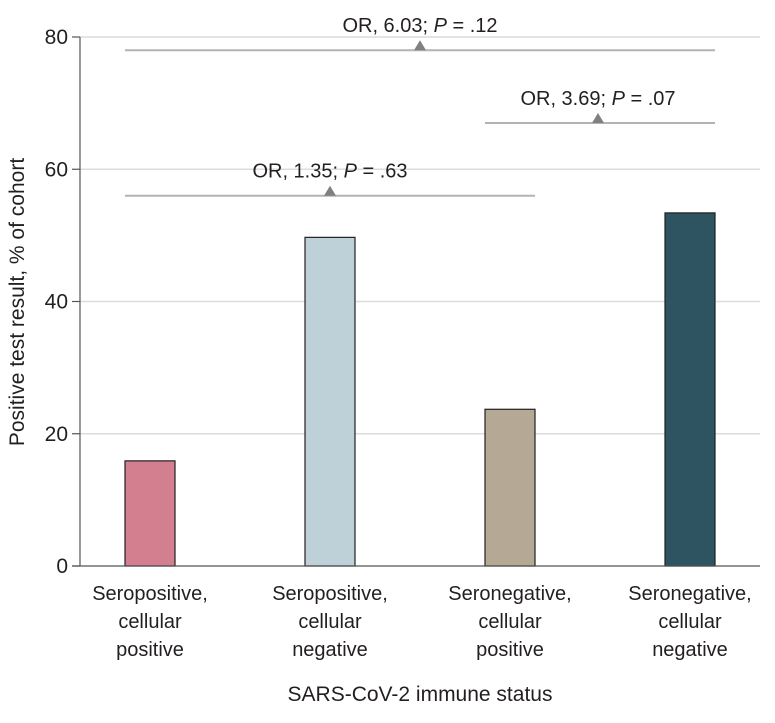 This screenshot has width=775, height=723. Describe the element at coordinates (565, 99) in the screenshot. I see `or-text: OR, 3.69;` at that location.